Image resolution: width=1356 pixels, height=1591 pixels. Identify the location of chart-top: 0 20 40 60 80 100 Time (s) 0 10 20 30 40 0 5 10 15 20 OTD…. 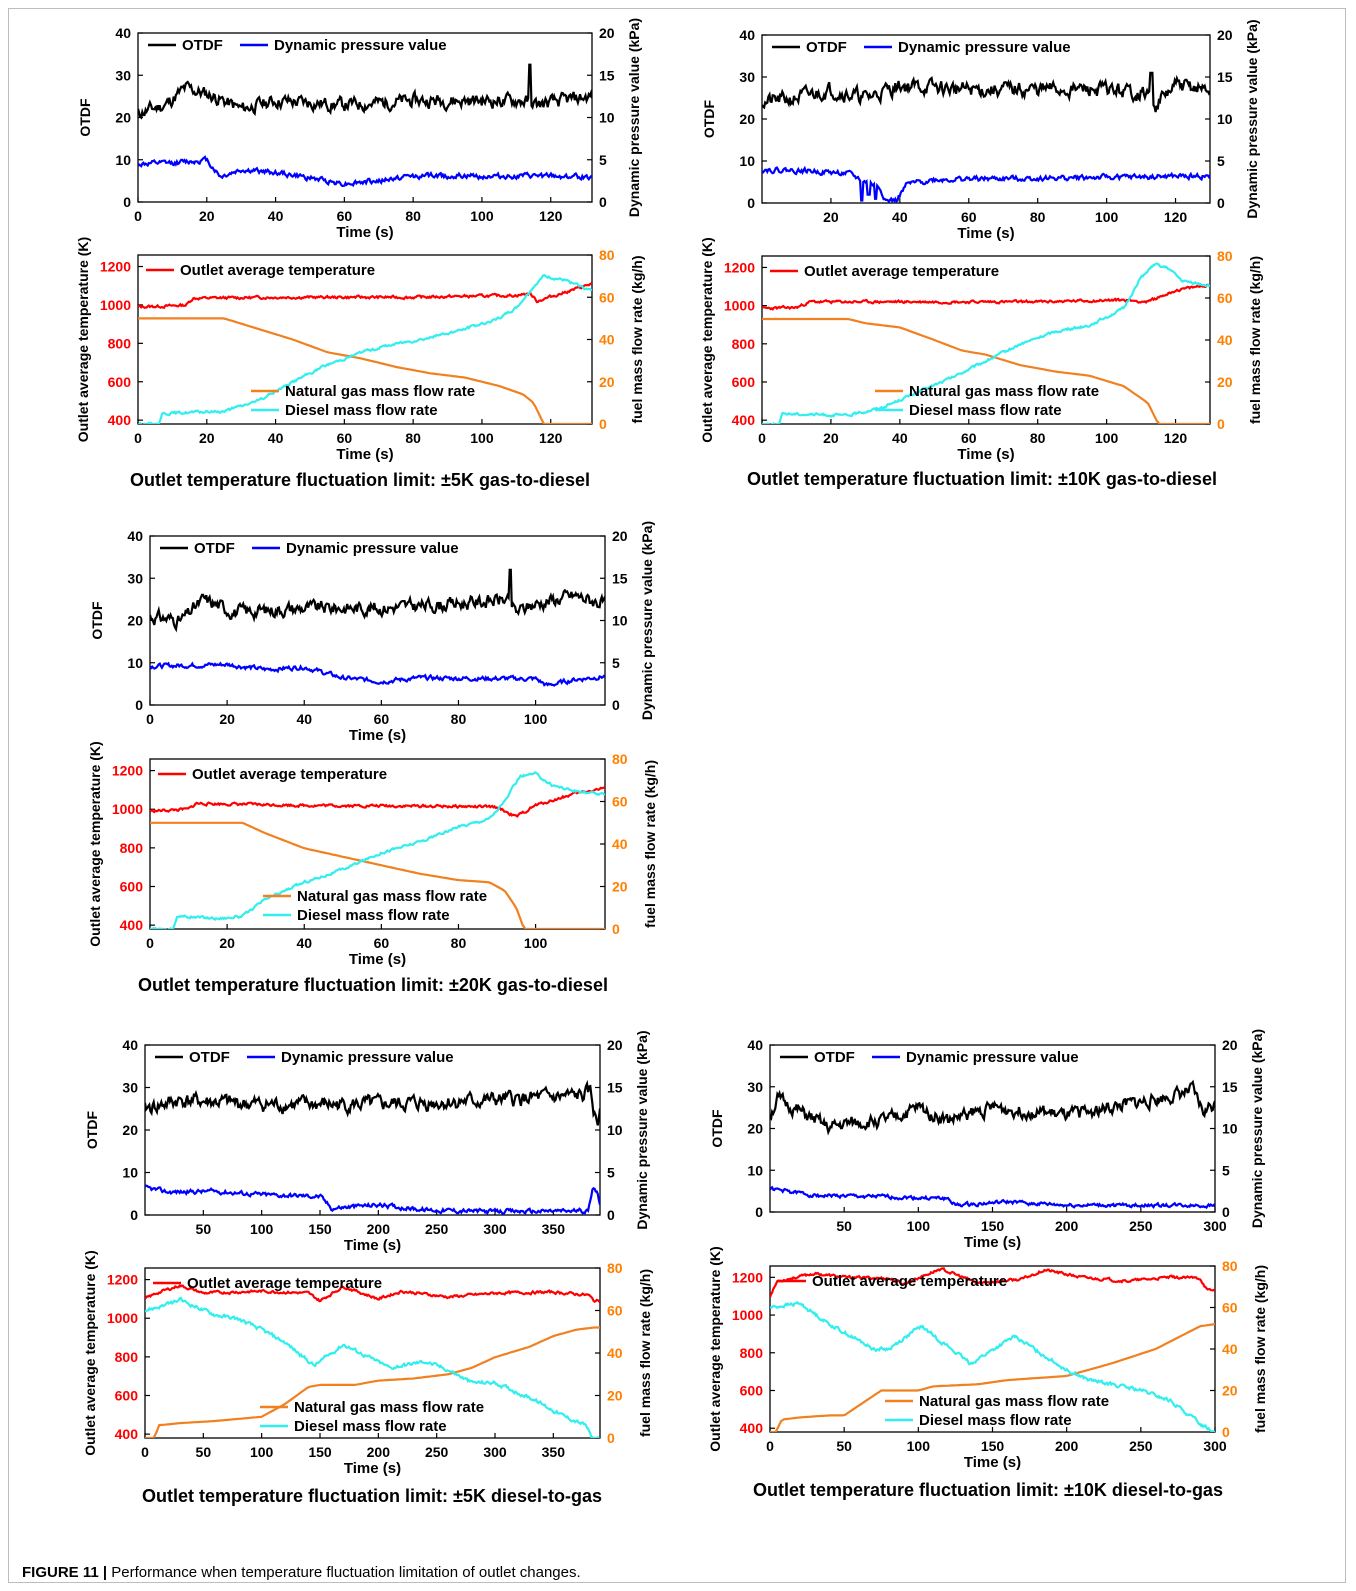
(372, 632).